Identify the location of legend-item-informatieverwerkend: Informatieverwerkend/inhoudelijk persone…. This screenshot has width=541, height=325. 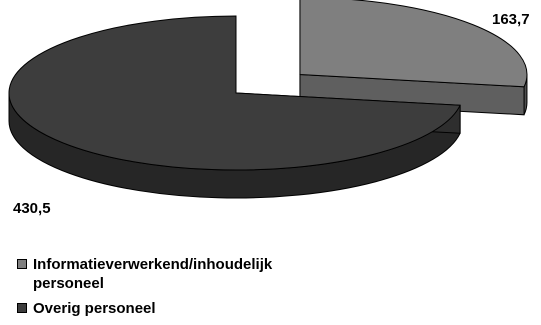
(217, 274).